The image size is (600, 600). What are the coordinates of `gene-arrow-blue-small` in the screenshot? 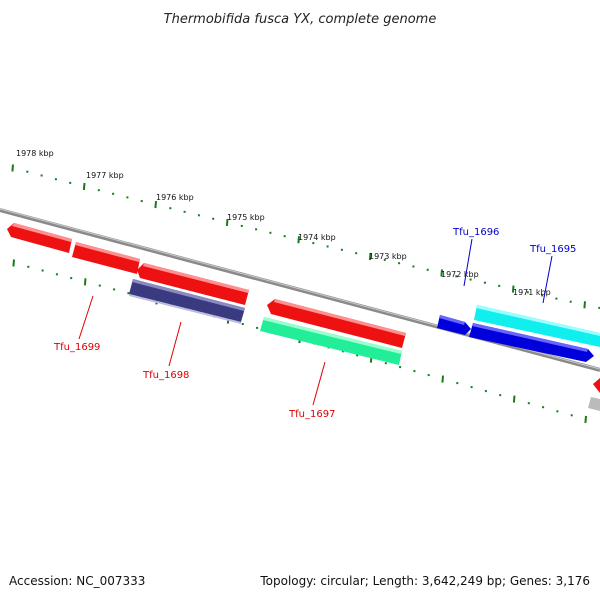 It's located at (454, 325).